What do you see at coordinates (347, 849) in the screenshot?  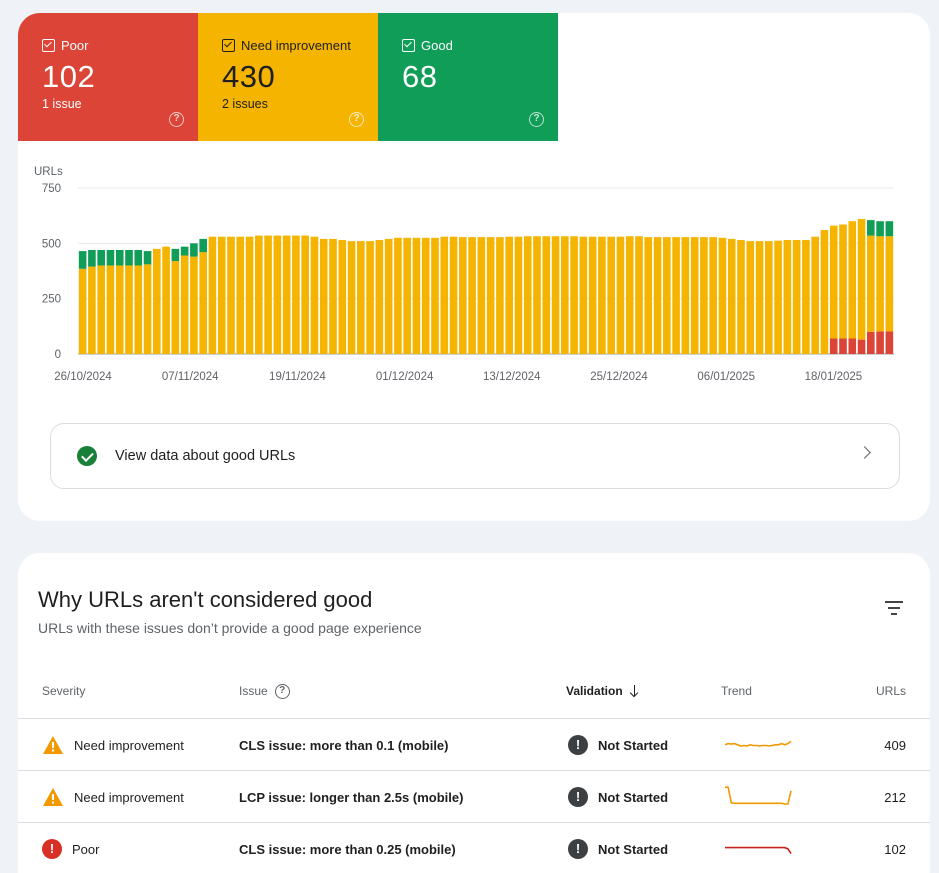 I see `issue-name: CLS issue: more than 0.25 (mobile)` at bounding box center [347, 849].